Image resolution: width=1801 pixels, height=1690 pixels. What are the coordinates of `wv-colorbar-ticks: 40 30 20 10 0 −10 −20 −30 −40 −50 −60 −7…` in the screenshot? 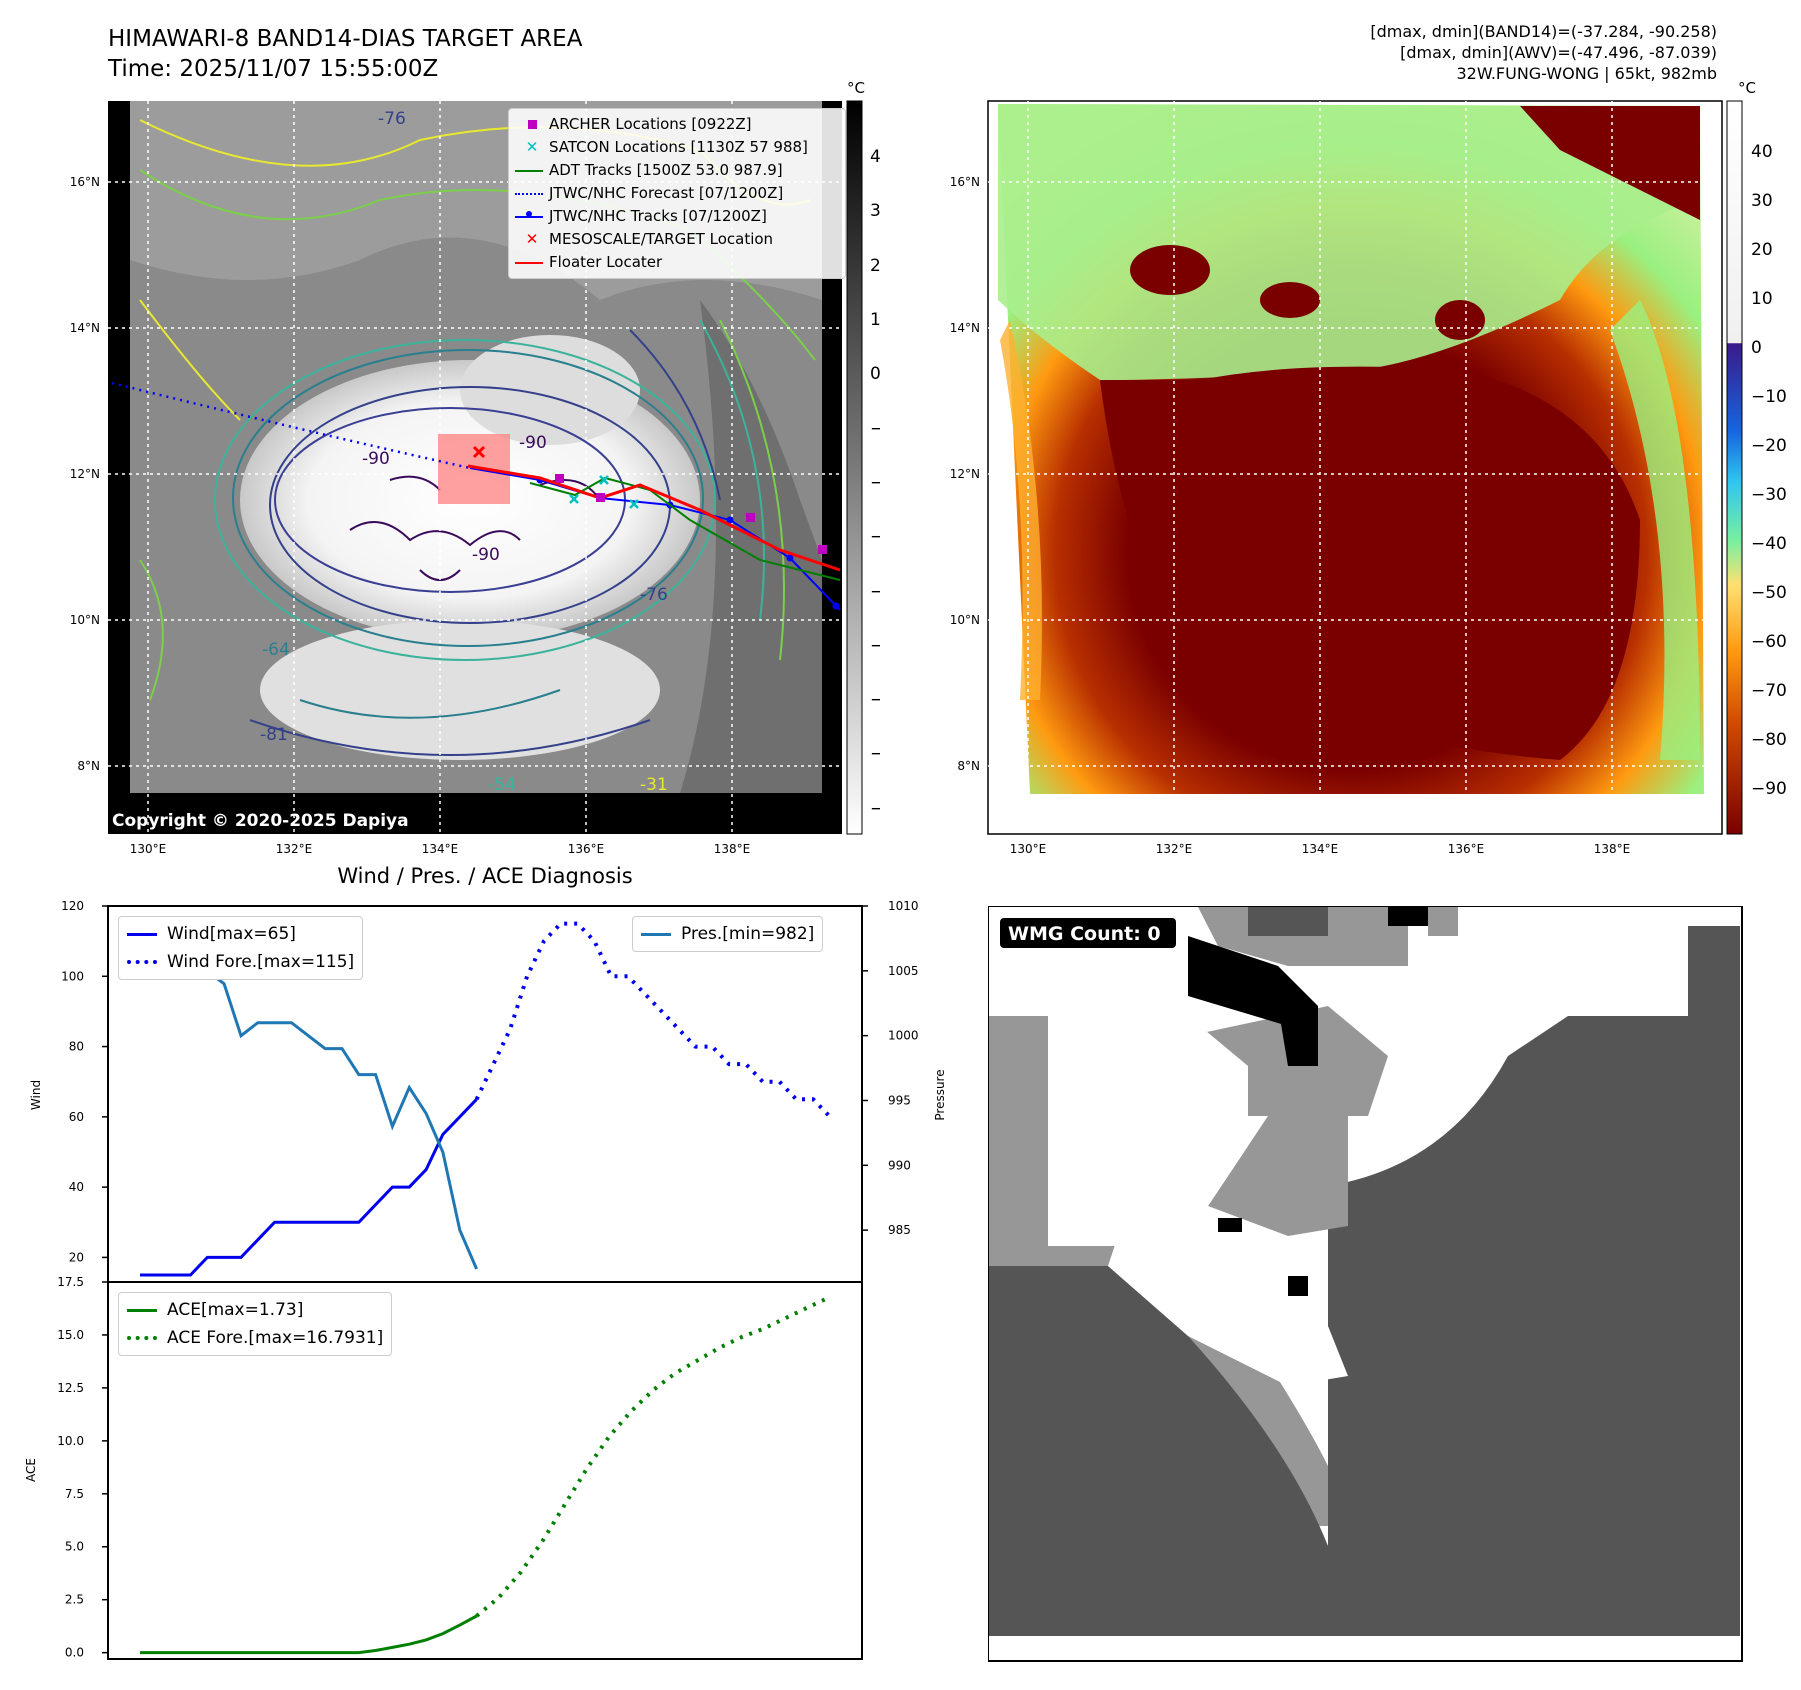 It's located at (1769, 470).